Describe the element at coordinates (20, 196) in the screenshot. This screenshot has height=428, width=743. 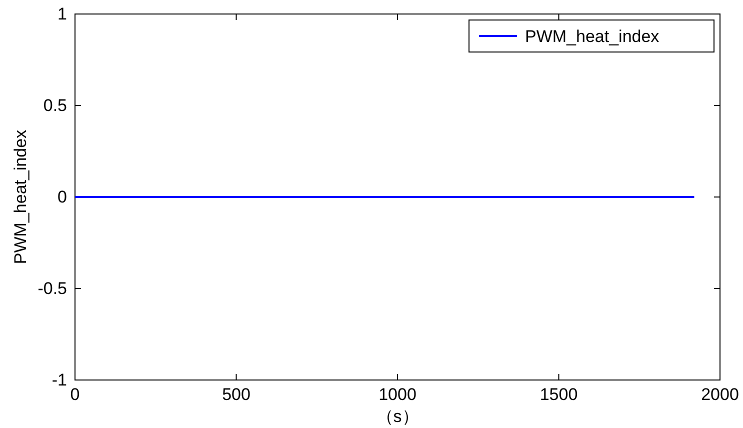
I see `y-axis-title: PWM_heat_index` at that location.